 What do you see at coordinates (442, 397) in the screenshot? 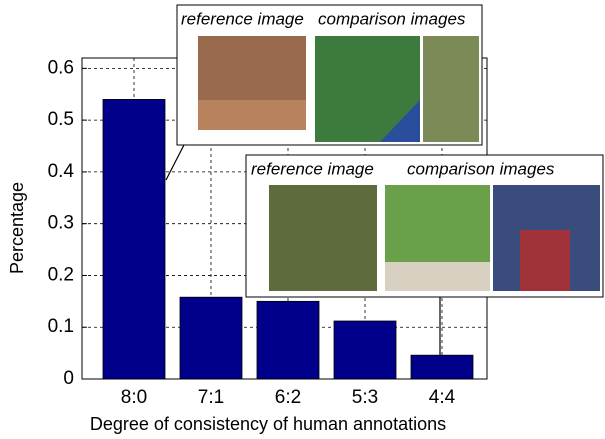
I see `x-tick-label: 4:4` at bounding box center [442, 397].